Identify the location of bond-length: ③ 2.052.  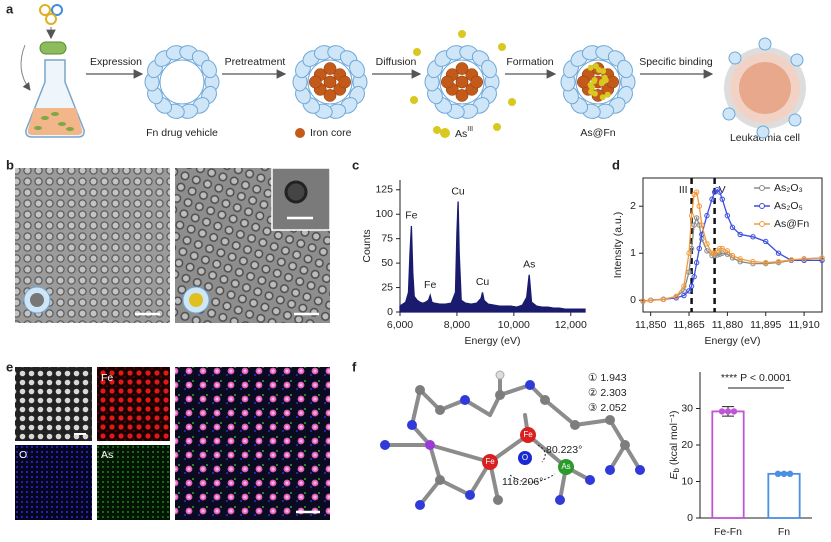
(607, 408).